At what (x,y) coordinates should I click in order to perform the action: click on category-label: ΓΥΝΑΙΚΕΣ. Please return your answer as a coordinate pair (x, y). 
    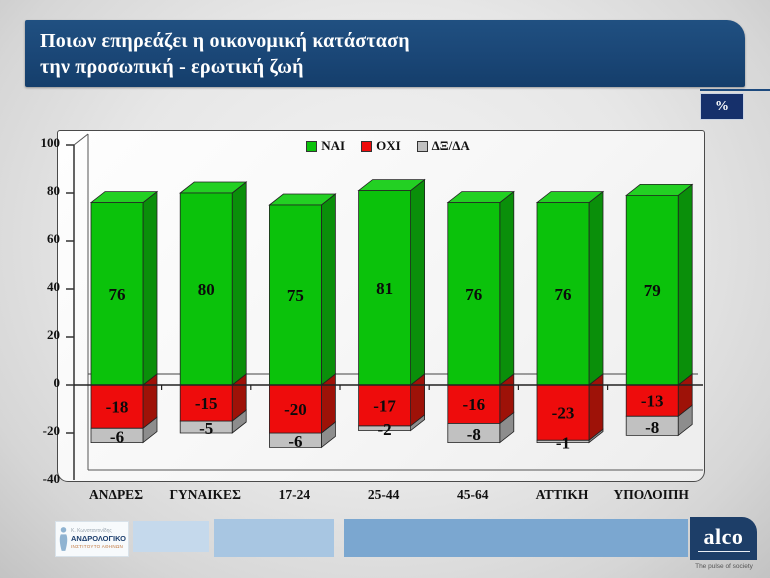
    Looking at the image, I should click on (205, 494).